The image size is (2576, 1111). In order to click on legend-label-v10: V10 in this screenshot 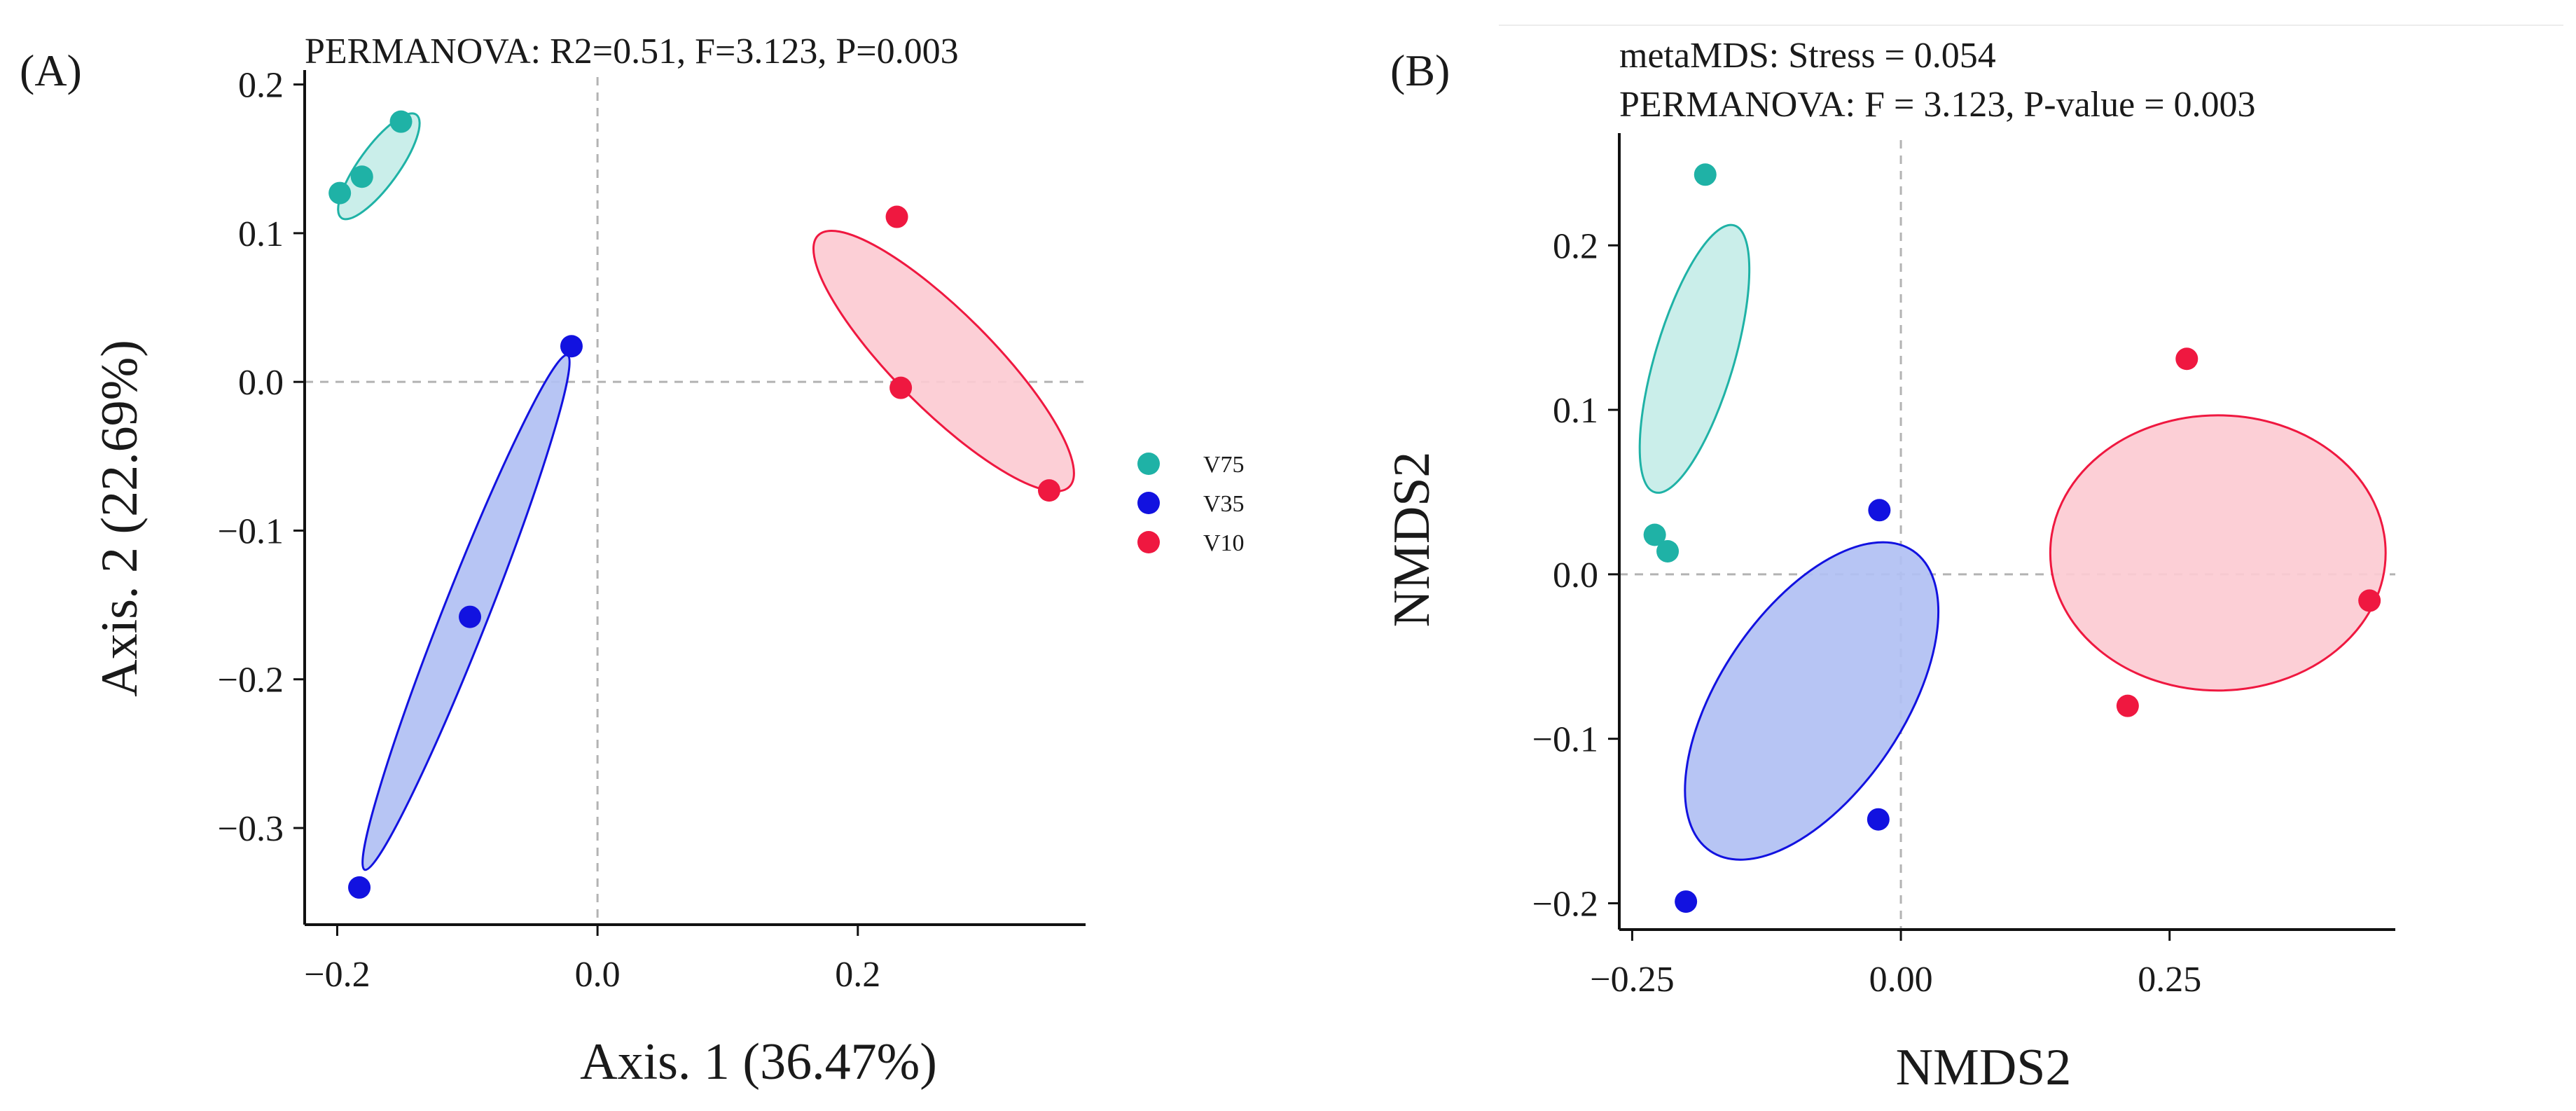, I will do `click(1224, 543)`.